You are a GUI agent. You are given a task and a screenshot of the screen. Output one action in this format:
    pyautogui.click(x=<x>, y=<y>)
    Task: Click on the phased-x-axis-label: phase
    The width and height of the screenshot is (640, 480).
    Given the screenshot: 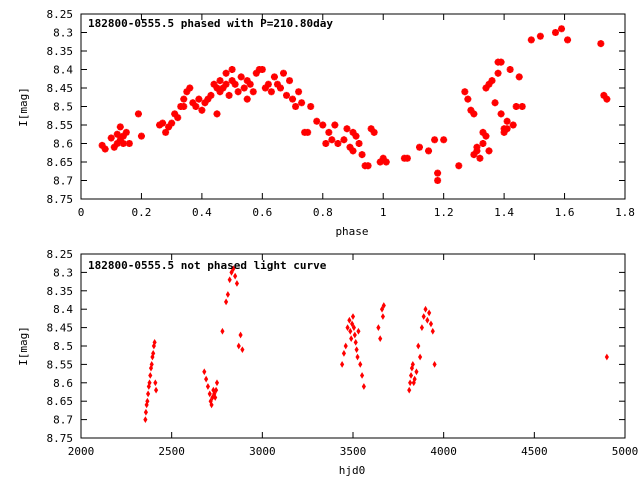 What is the action you would take?
    pyautogui.click(x=351, y=231)
    